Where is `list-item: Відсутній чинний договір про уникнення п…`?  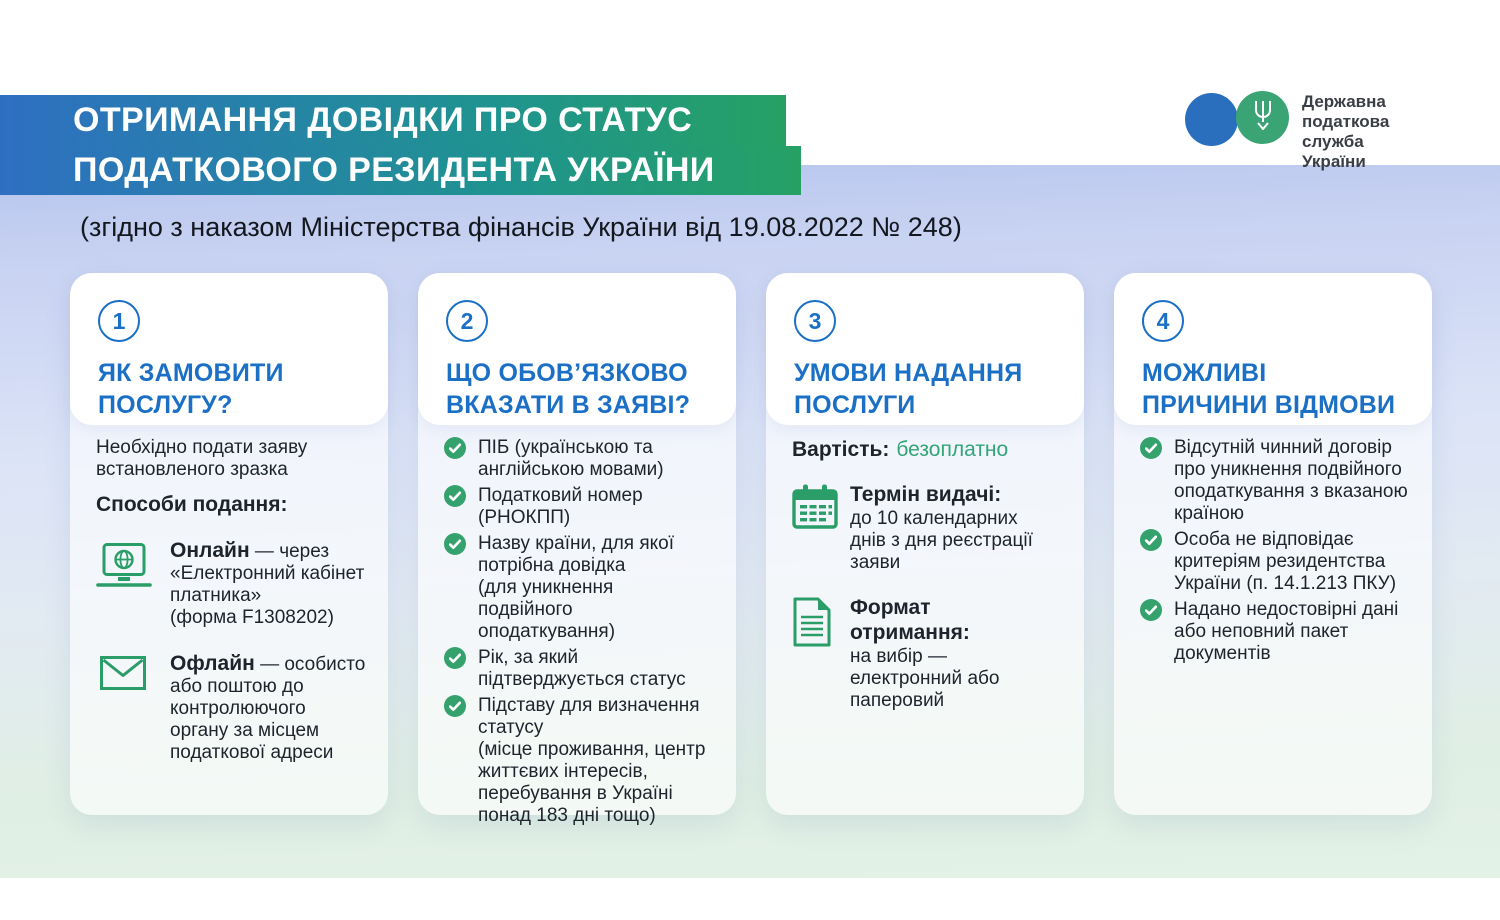
list-item: Відсутній чинний договір про уникнення п… is located at coordinates (1282, 481).